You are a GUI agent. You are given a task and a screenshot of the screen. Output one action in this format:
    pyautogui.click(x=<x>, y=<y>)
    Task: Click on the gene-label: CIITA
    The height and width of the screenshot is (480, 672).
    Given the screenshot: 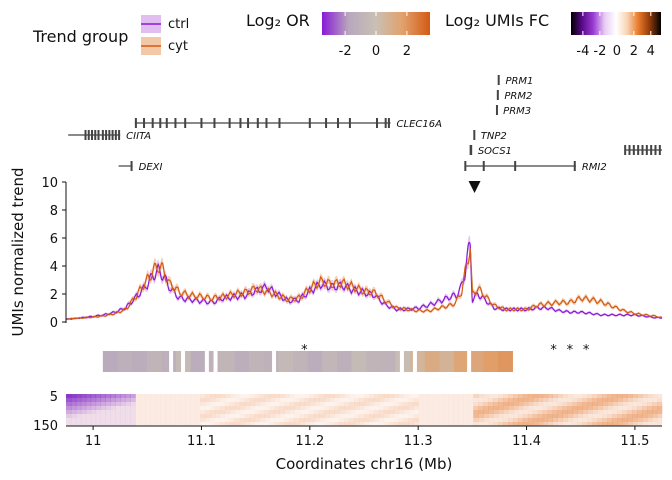 What is the action you would take?
    pyautogui.click(x=138, y=136)
    